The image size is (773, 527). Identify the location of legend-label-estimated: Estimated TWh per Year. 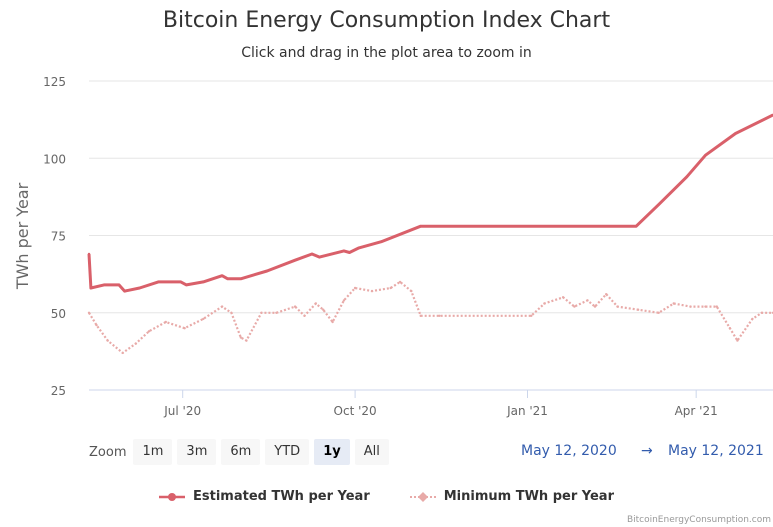
(281, 496).